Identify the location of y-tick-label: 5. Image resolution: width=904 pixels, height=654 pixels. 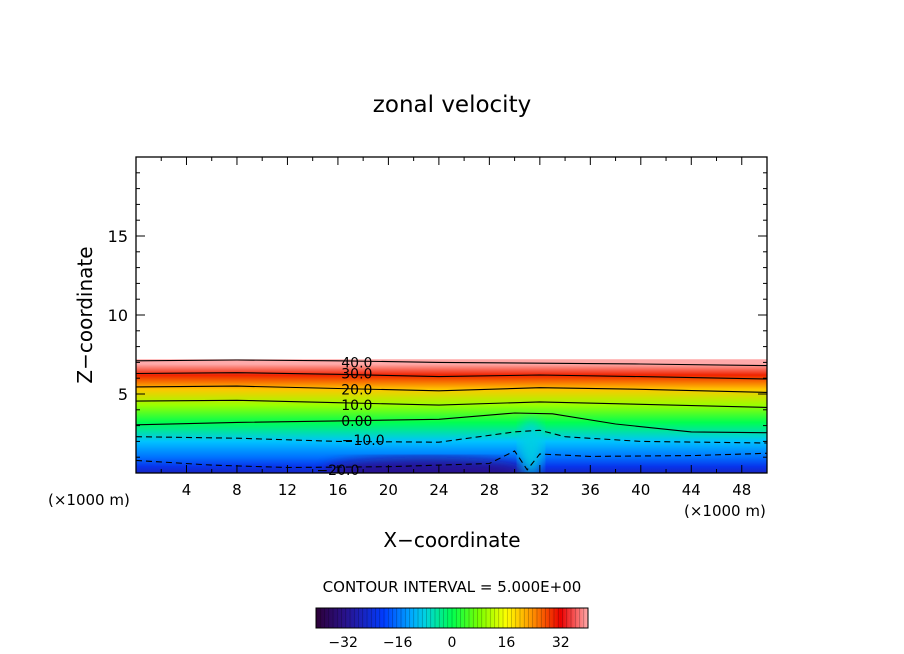
(123, 394).